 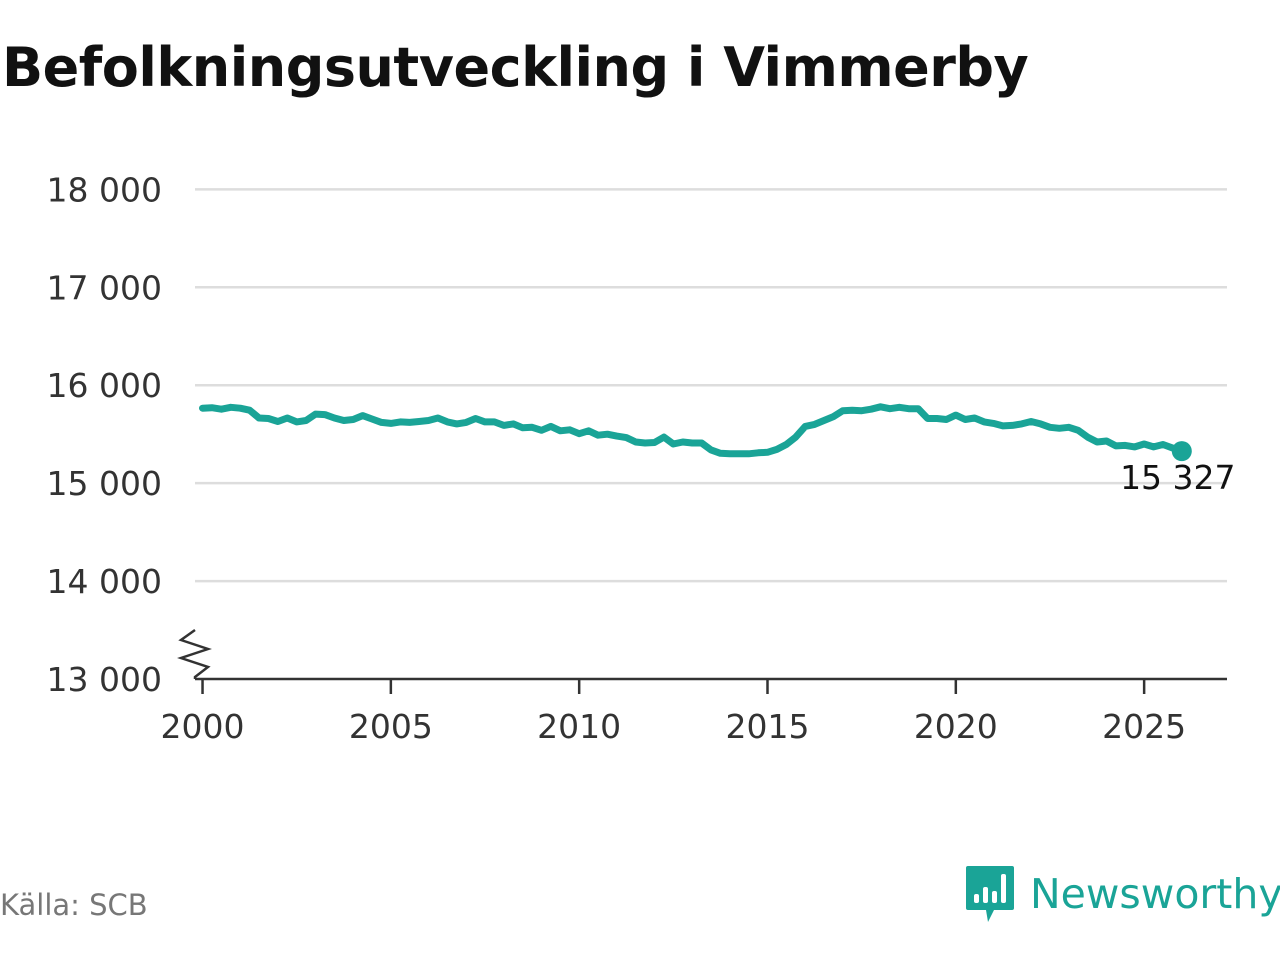 I want to click on y-tick-label: 16 000, so click(x=104, y=385).